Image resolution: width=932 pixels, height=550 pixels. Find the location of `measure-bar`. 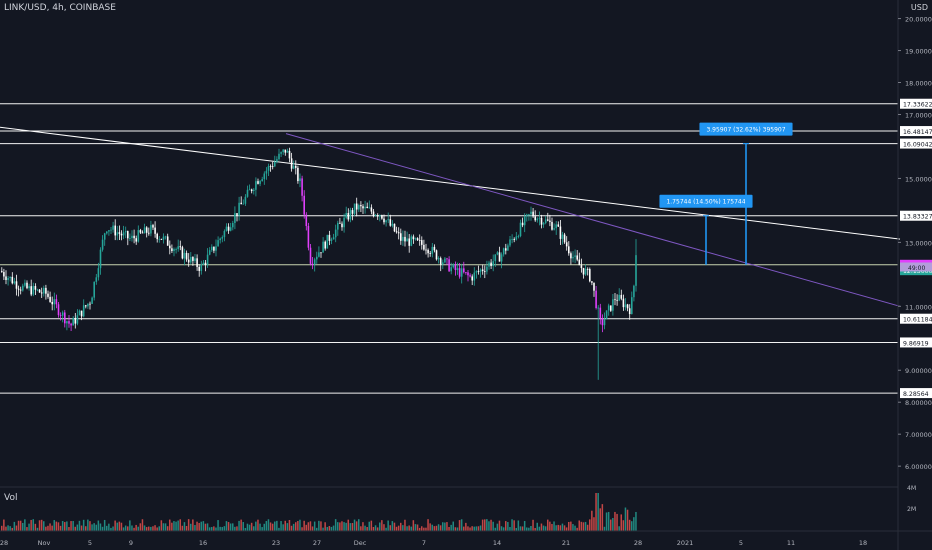

measure-bar is located at coordinates (706, 240).